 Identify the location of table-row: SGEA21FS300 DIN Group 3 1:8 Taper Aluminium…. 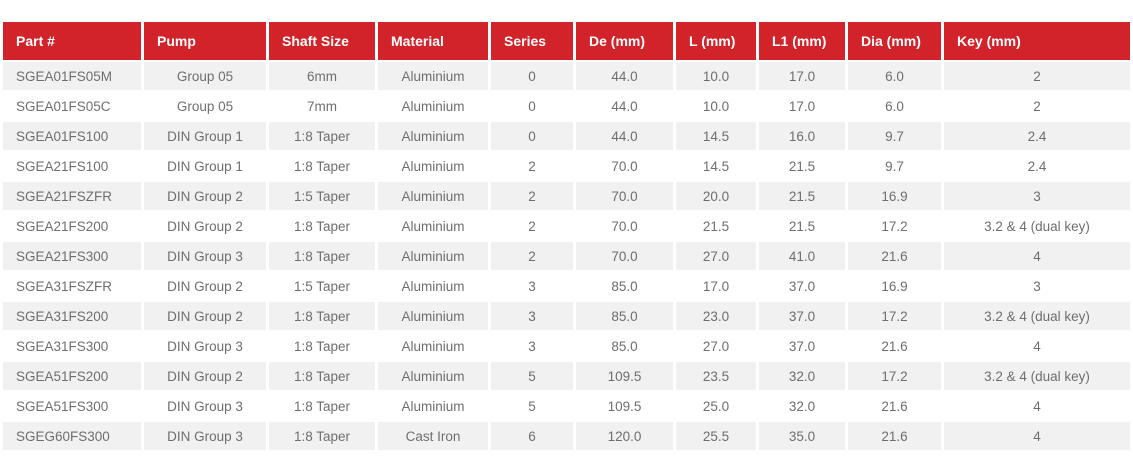
(566, 256).